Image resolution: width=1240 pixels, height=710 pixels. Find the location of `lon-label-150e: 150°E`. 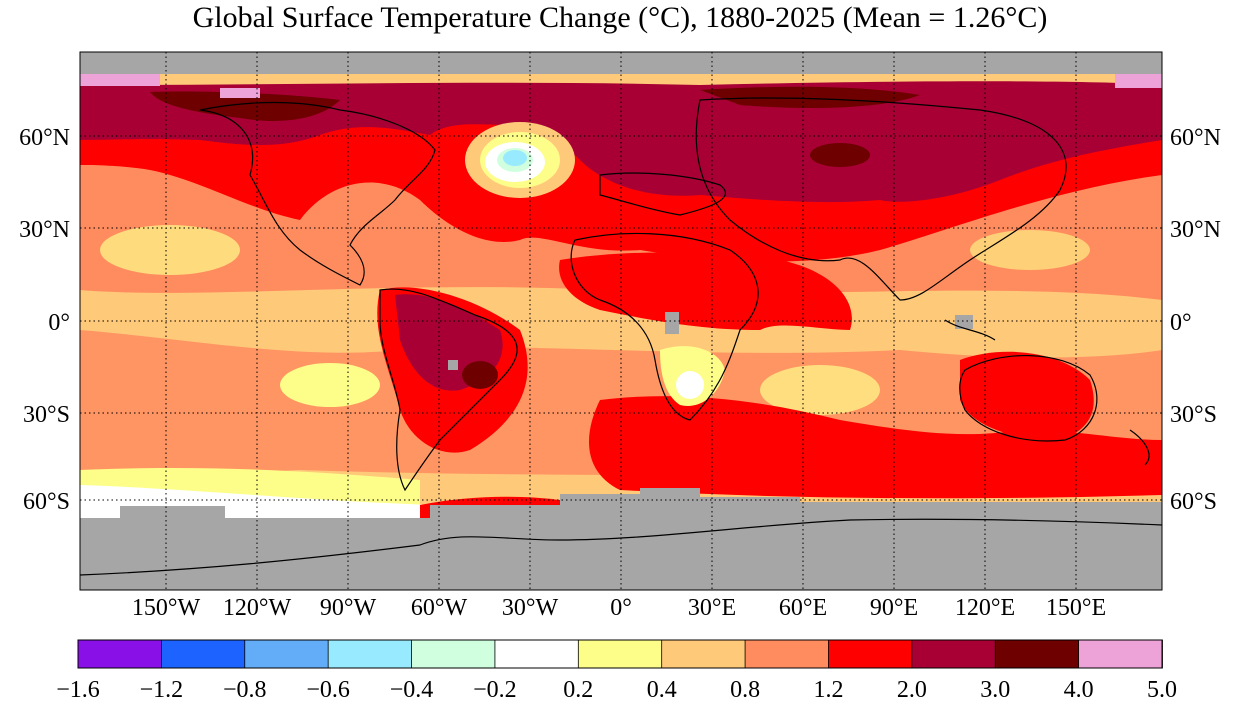

lon-label-150e: 150°E is located at coordinates (1076, 608).